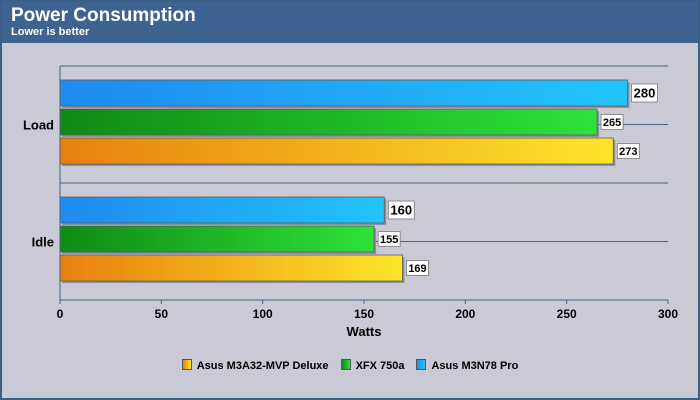 The height and width of the screenshot is (400, 700). I want to click on data-label: 280, so click(645, 93).